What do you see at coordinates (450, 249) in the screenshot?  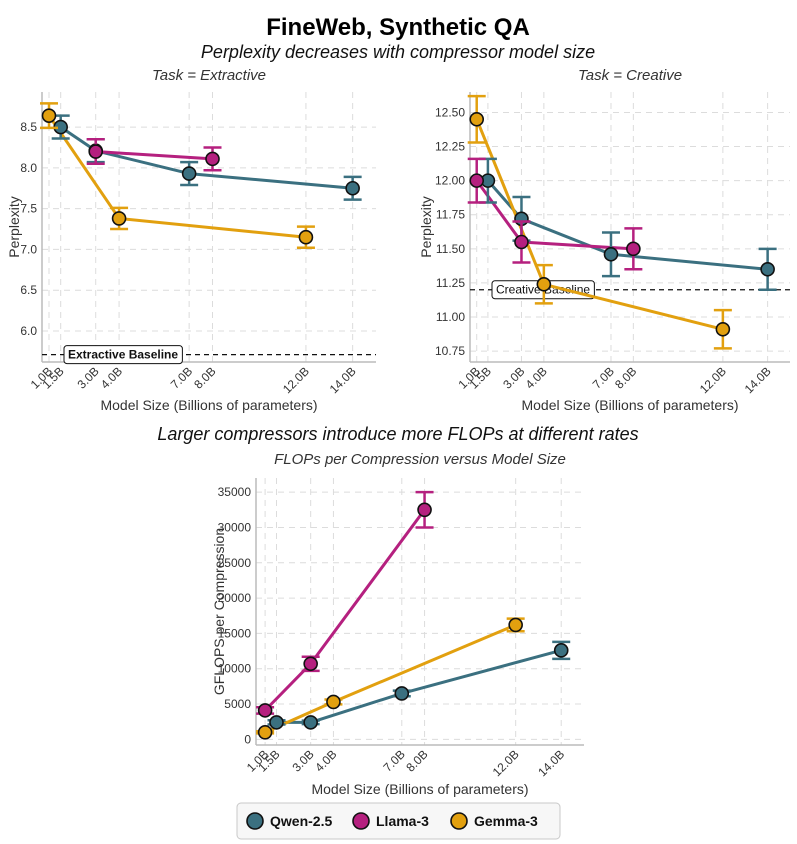 I see `y-tick-label: 11.50` at bounding box center [450, 249].